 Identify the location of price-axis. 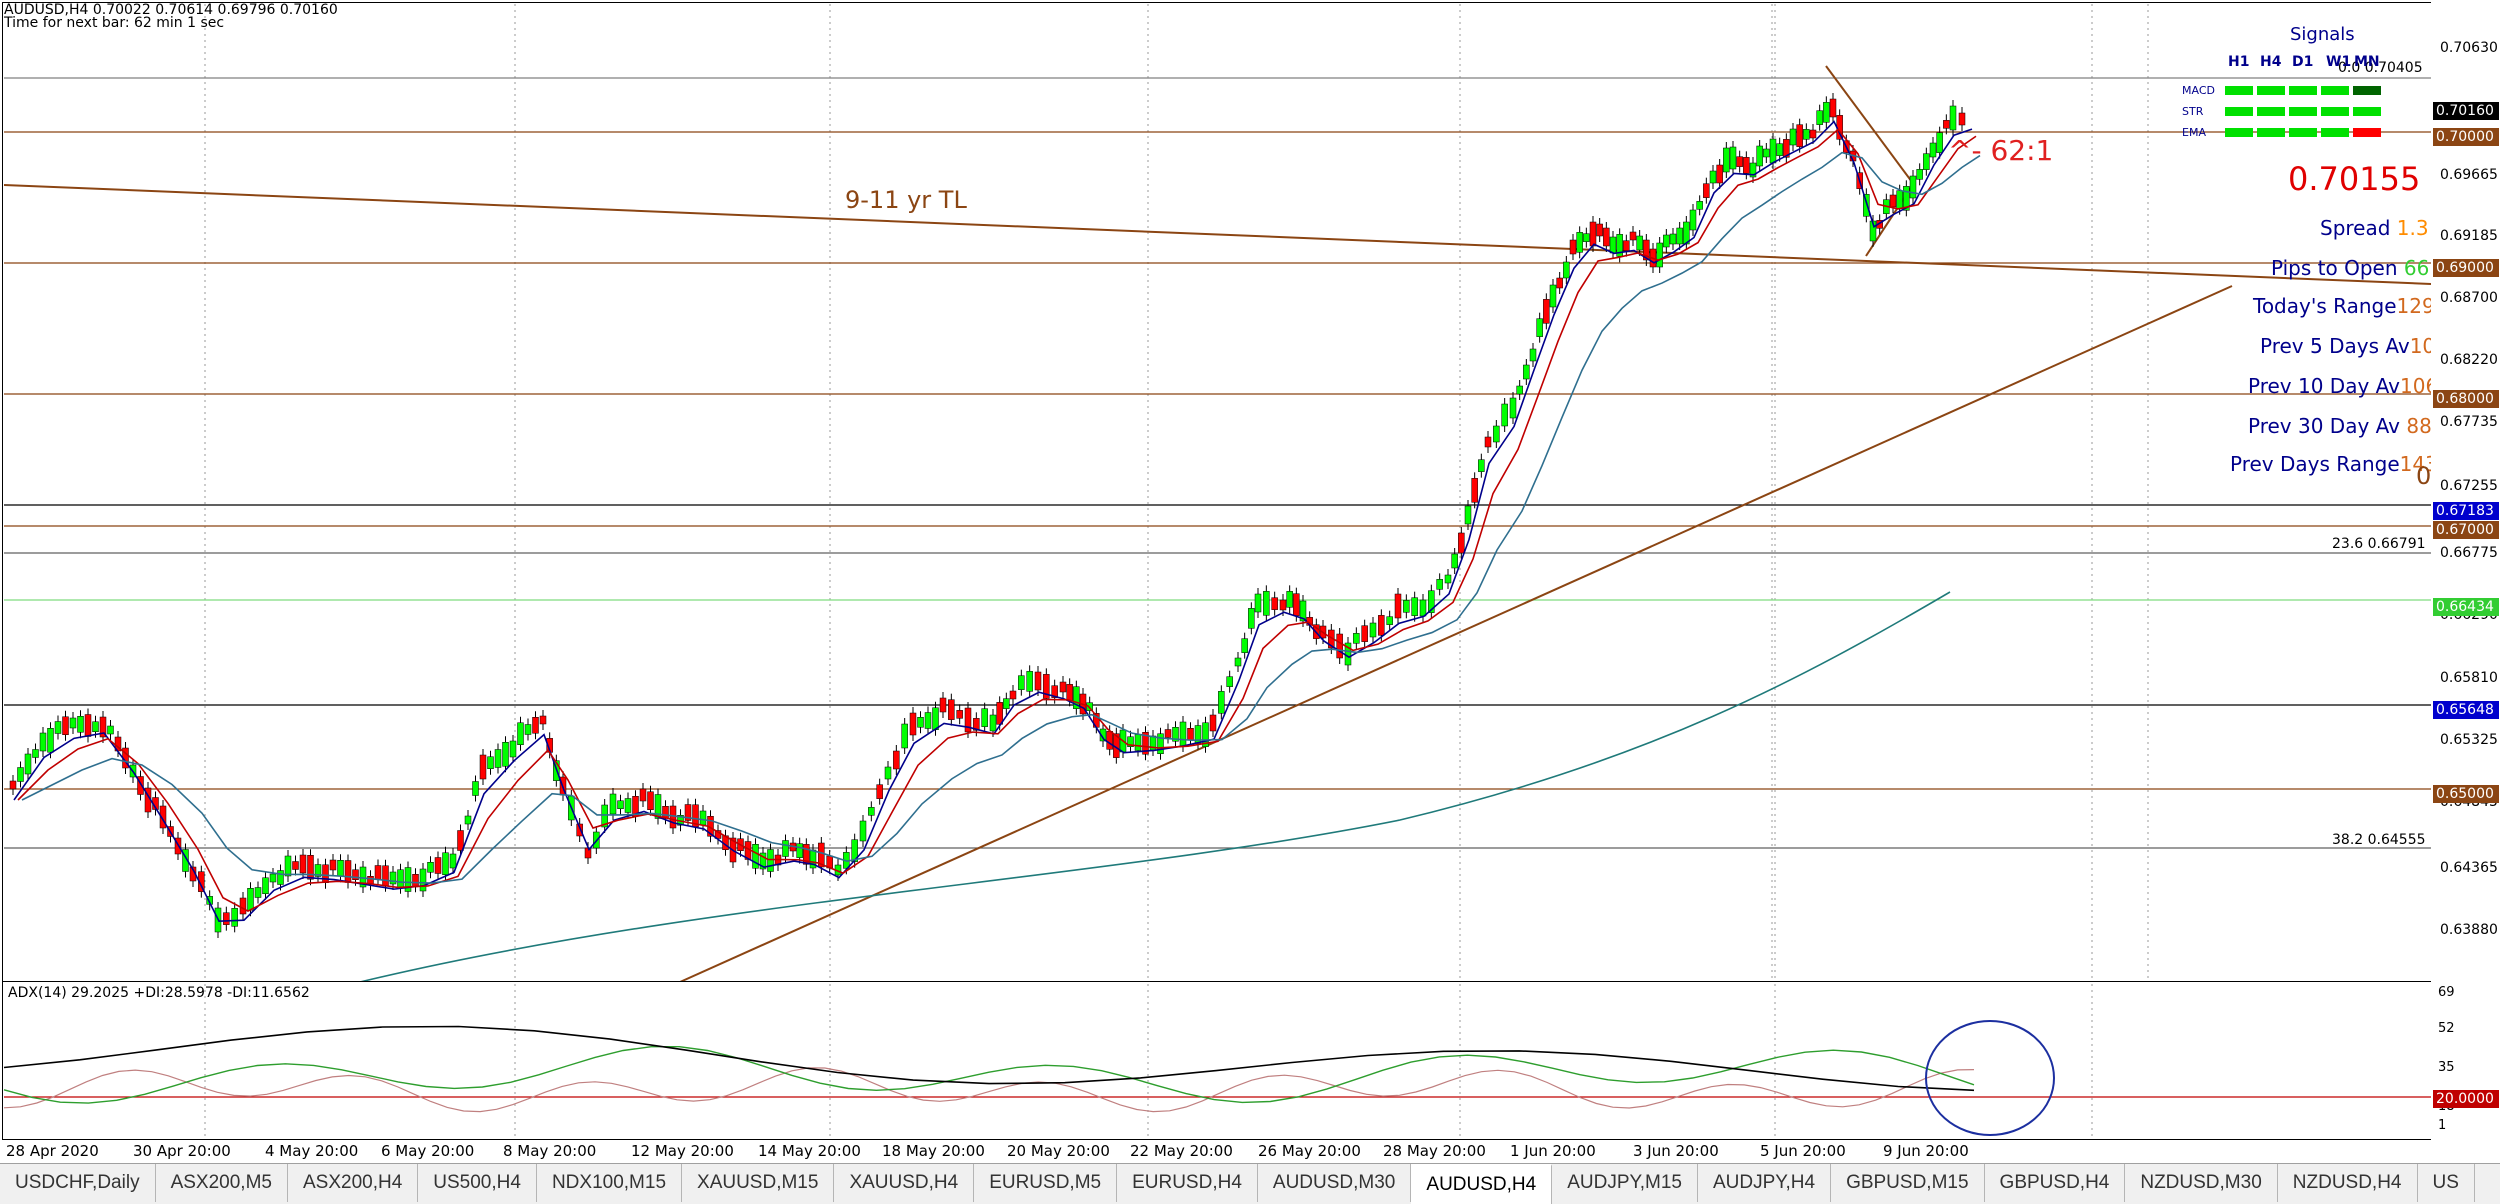
(2465, 570).